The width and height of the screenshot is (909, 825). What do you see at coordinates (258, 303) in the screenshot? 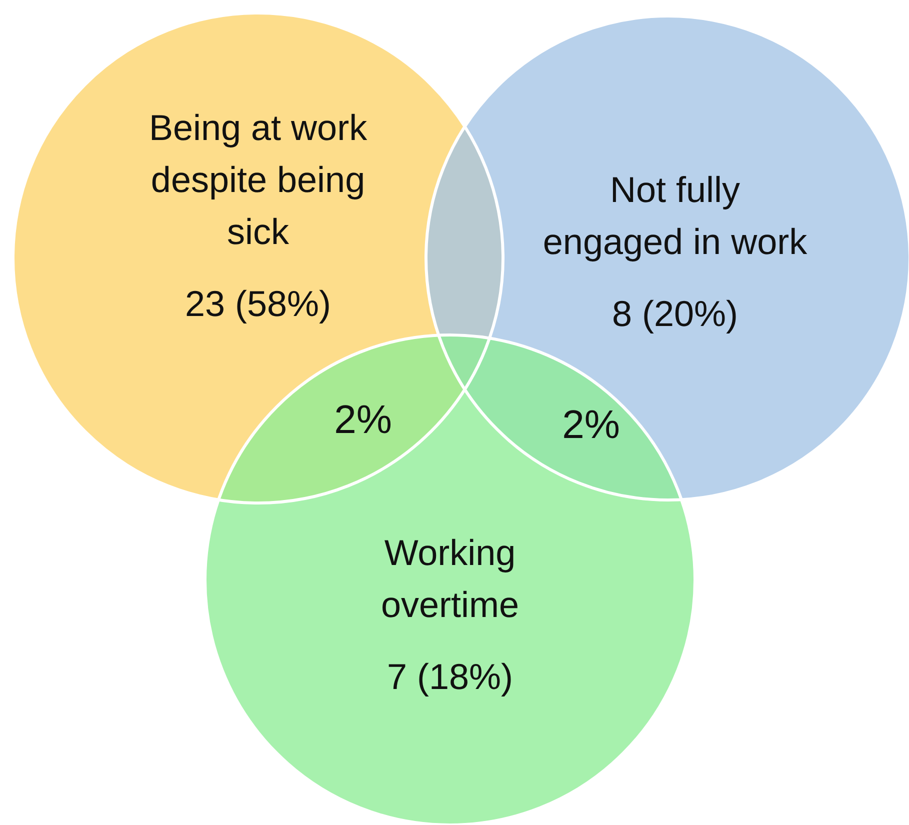
I see `data-label: 23 (58%)` at bounding box center [258, 303].